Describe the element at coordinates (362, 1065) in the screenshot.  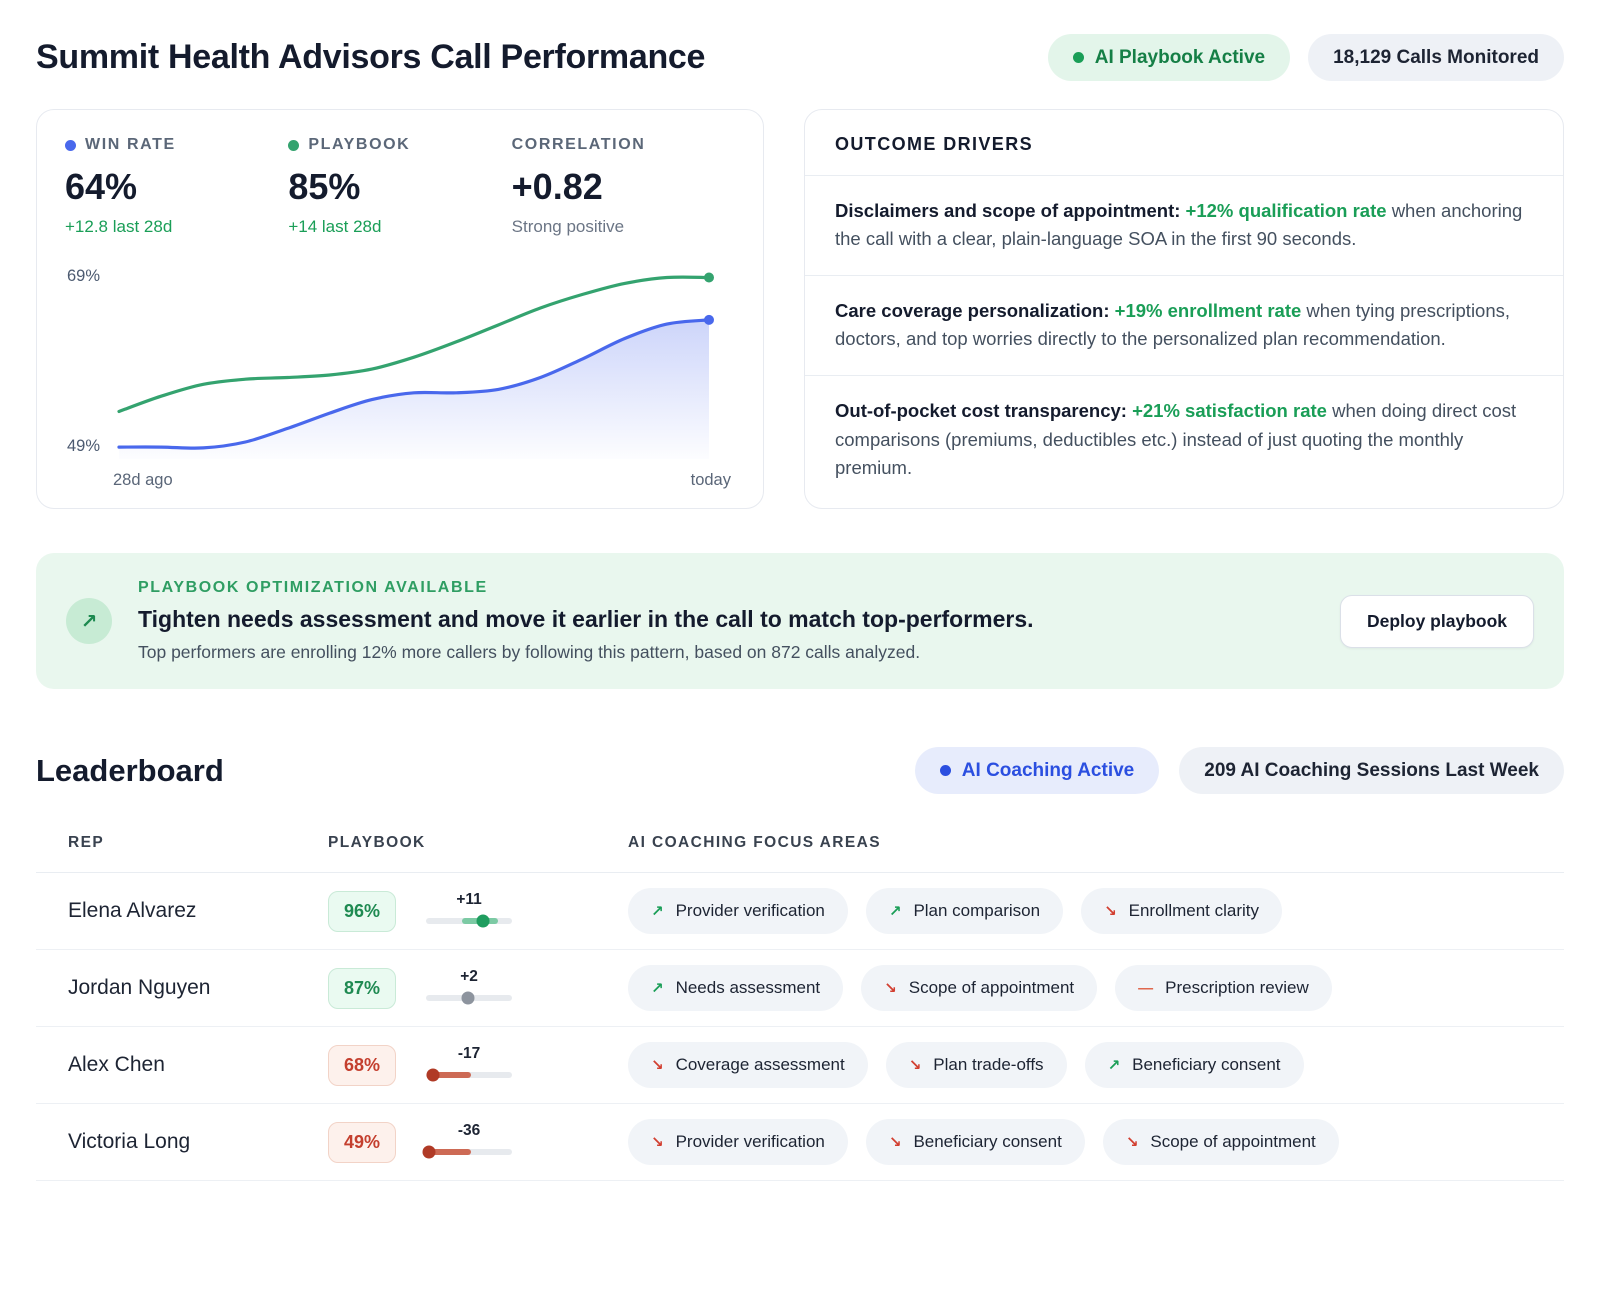
I see `playbook-score-badge: 68%` at that location.